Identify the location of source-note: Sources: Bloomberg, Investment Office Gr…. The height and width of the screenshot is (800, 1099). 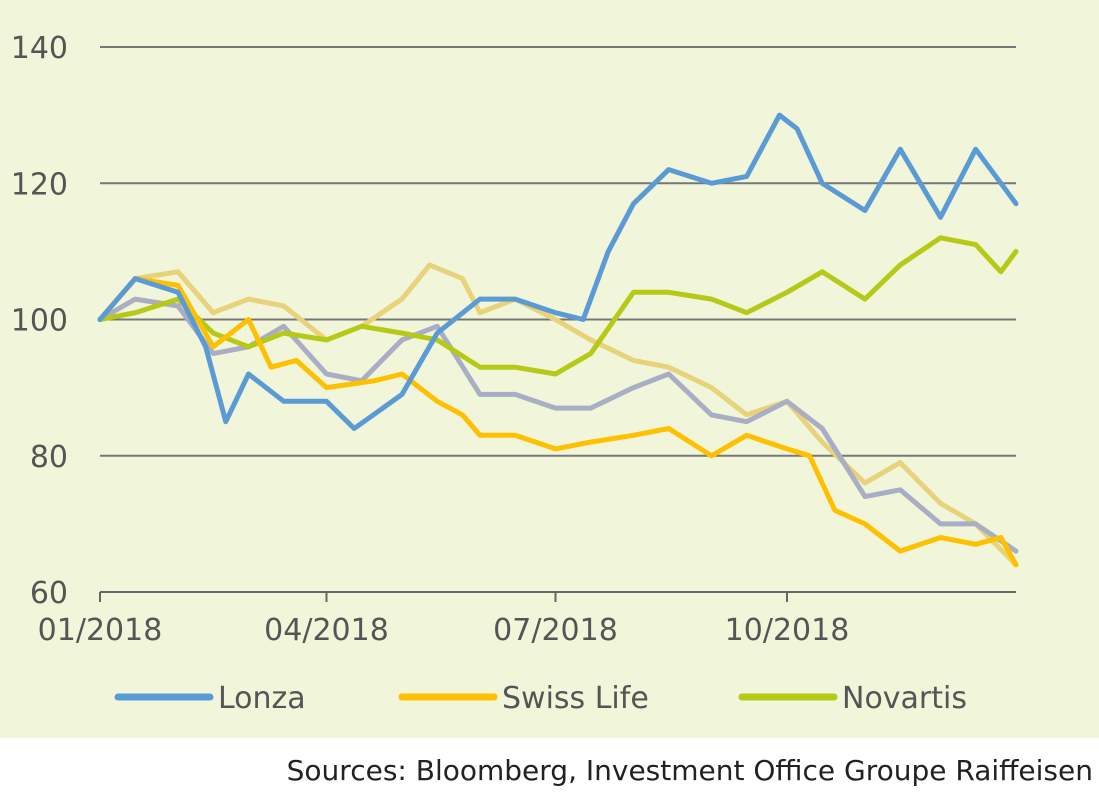
(689, 770).